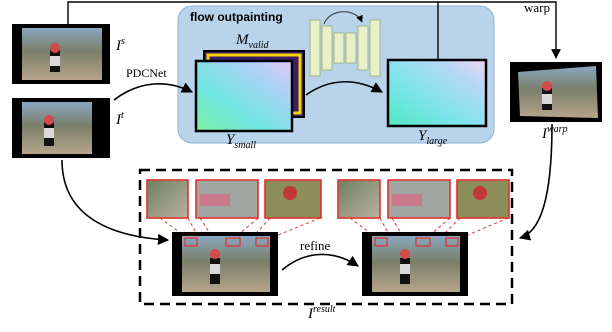  I want to click on image-i-warp, so click(556, 92).